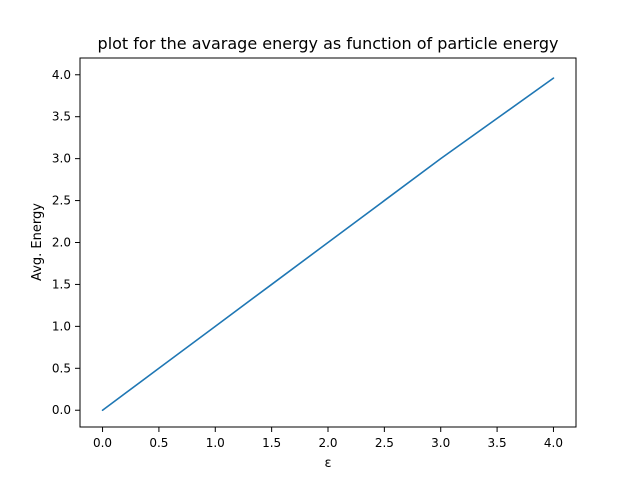 This screenshot has height=480, width=640. What do you see at coordinates (61, 326) in the screenshot?
I see `y-tick-label: 1.0` at bounding box center [61, 326].